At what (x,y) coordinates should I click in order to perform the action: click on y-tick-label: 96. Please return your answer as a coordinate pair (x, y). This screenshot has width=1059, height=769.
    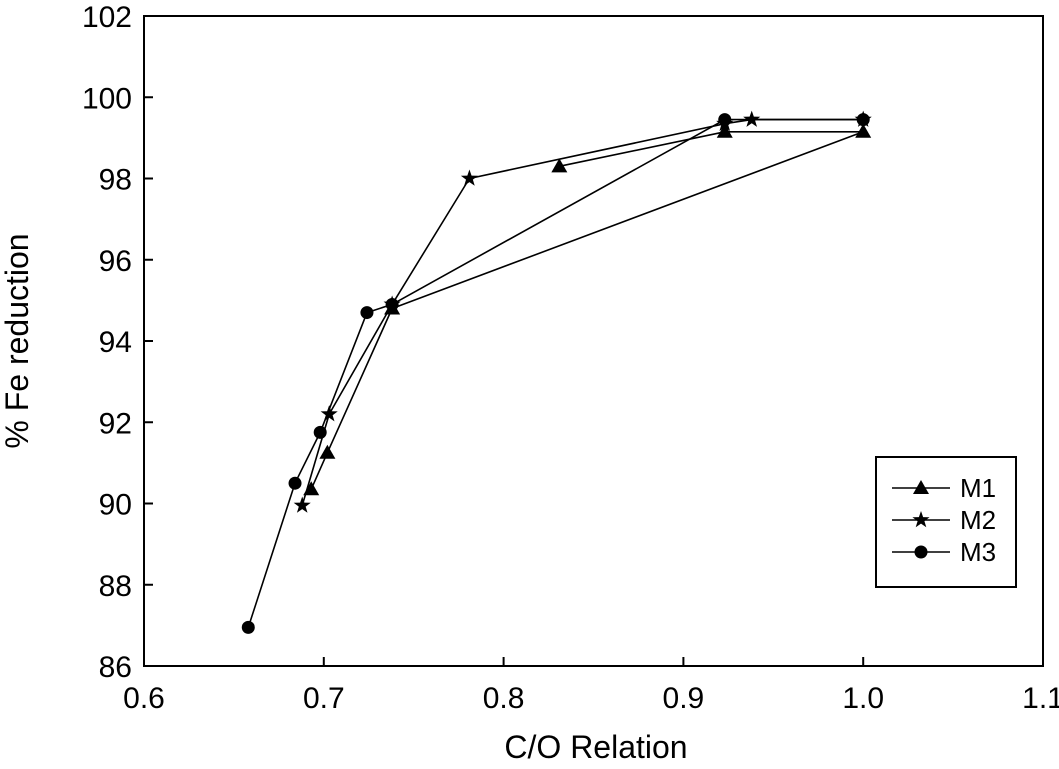
    Looking at the image, I should click on (115, 261).